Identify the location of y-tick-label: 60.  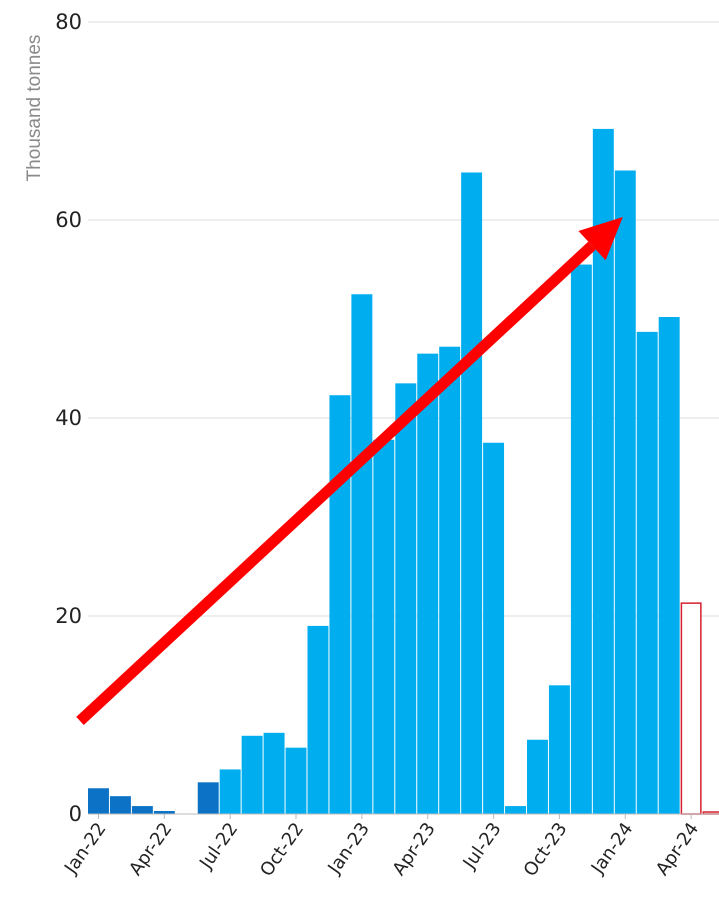
(68, 220).